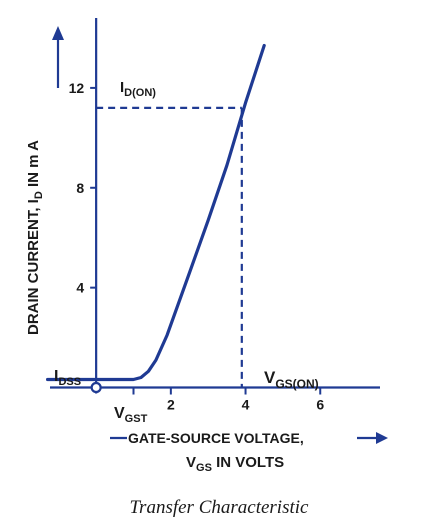 The image size is (439, 527). Describe the element at coordinates (216, 438) in the screenshot. I see `x-axis-label-line1: GATE-SOURCE VOLTAGE,` at that location.